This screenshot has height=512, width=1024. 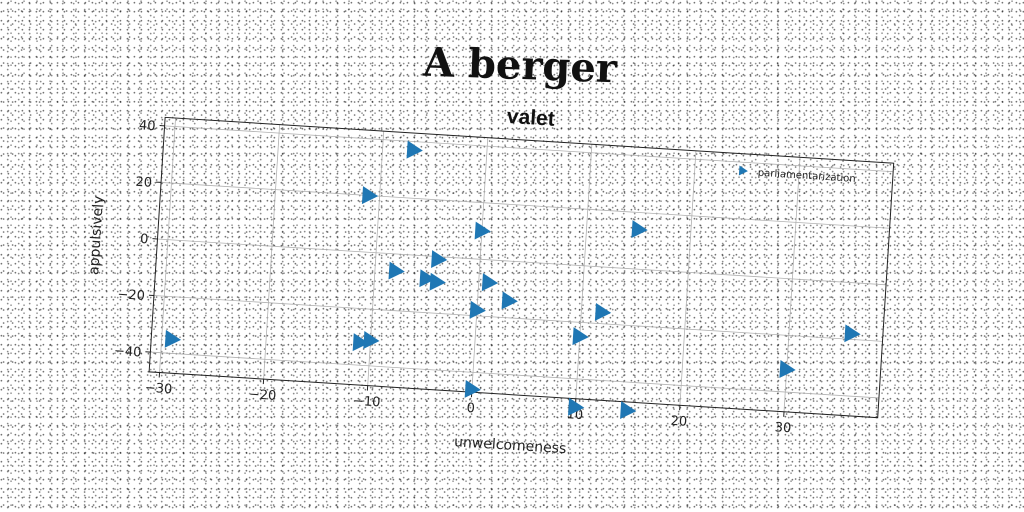 I want to click on x-tick-label: −20, so click(x=262, y=395).